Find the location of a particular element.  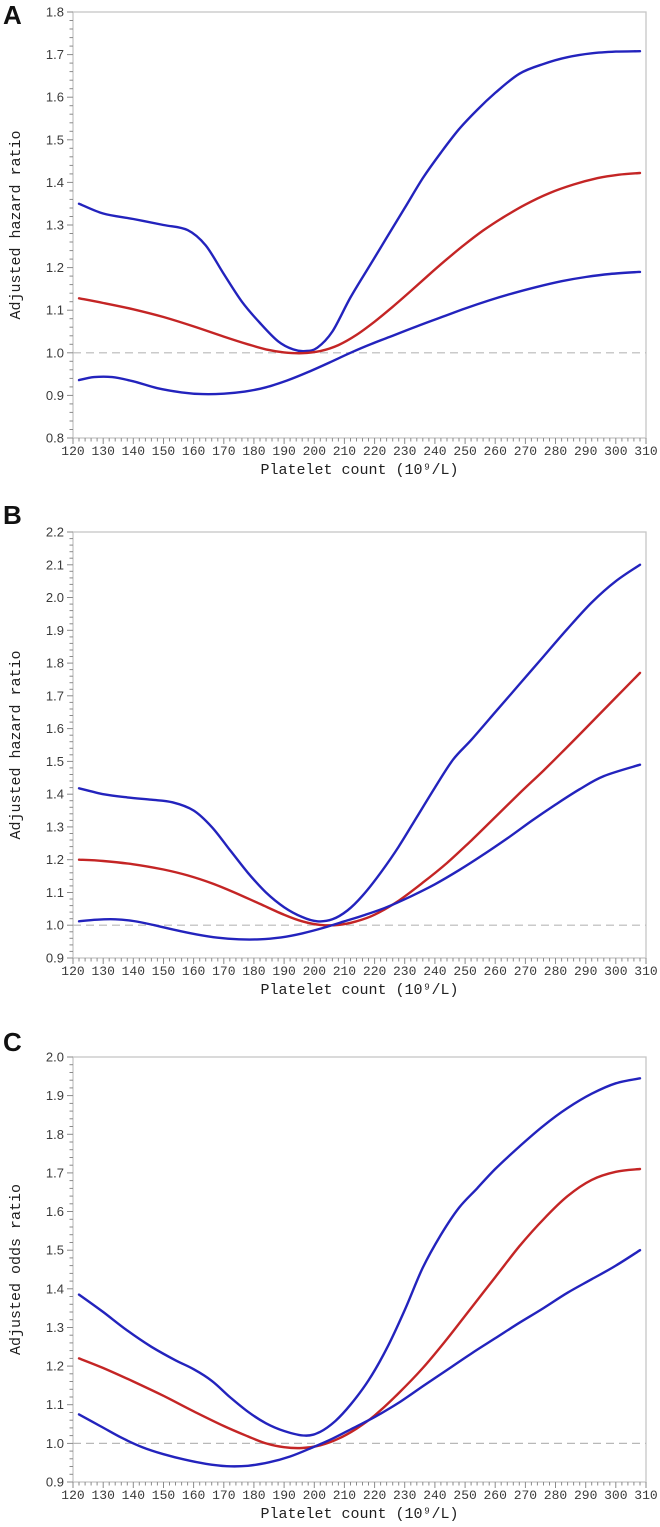

svg-text: 2.2 is located at coordinates (55, 532).